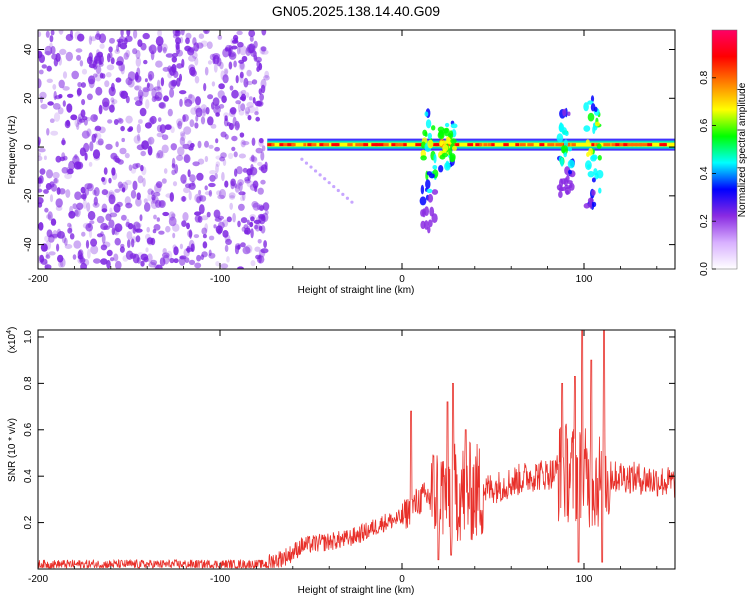 This screenshot has width=750, height=600. What do you see at coordinates (306, 163) in the screenshot?
I see `spectrogram-trail-dot` at bounding box center [306, 163].